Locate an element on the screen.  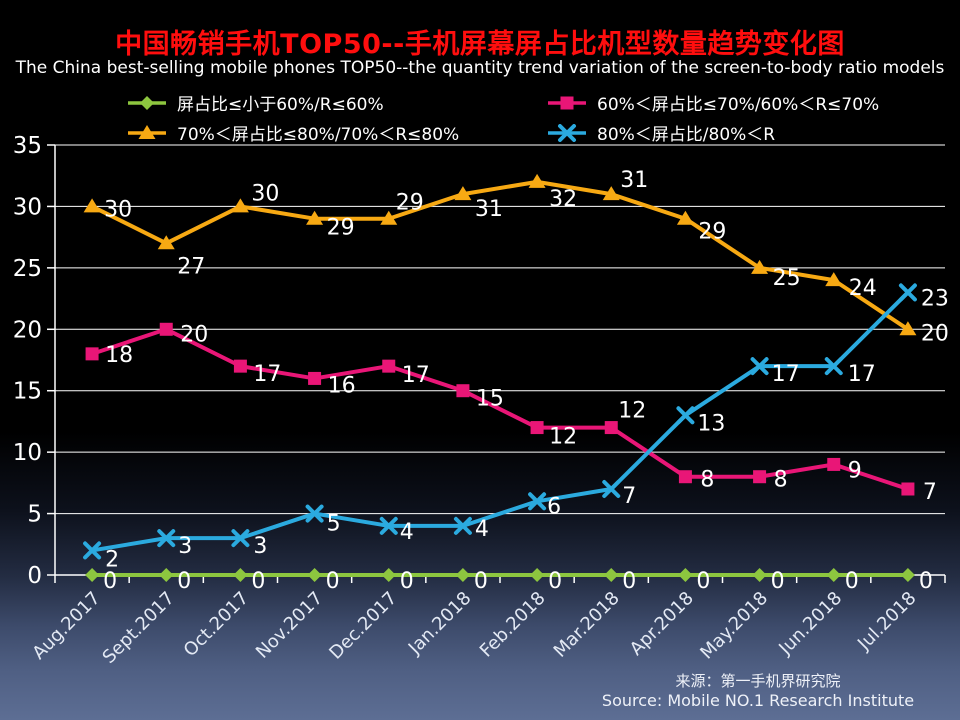
legend-label: 80%＜屏占比/80%＜R is located at coordinates (686, 135).